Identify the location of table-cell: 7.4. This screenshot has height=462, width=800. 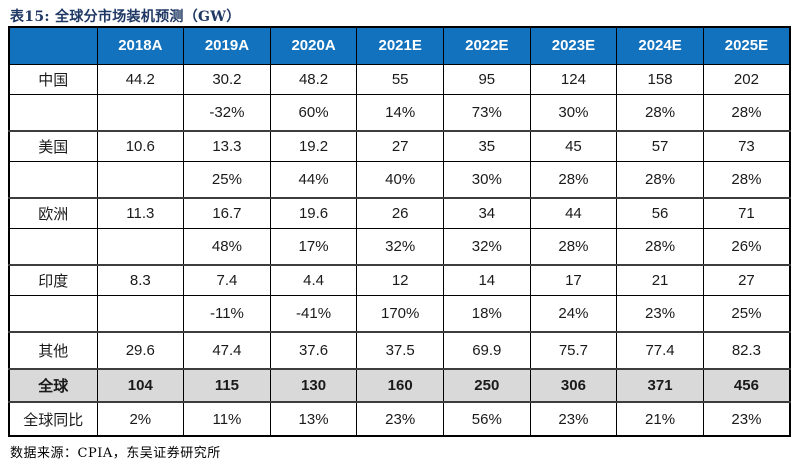
(227, 280).